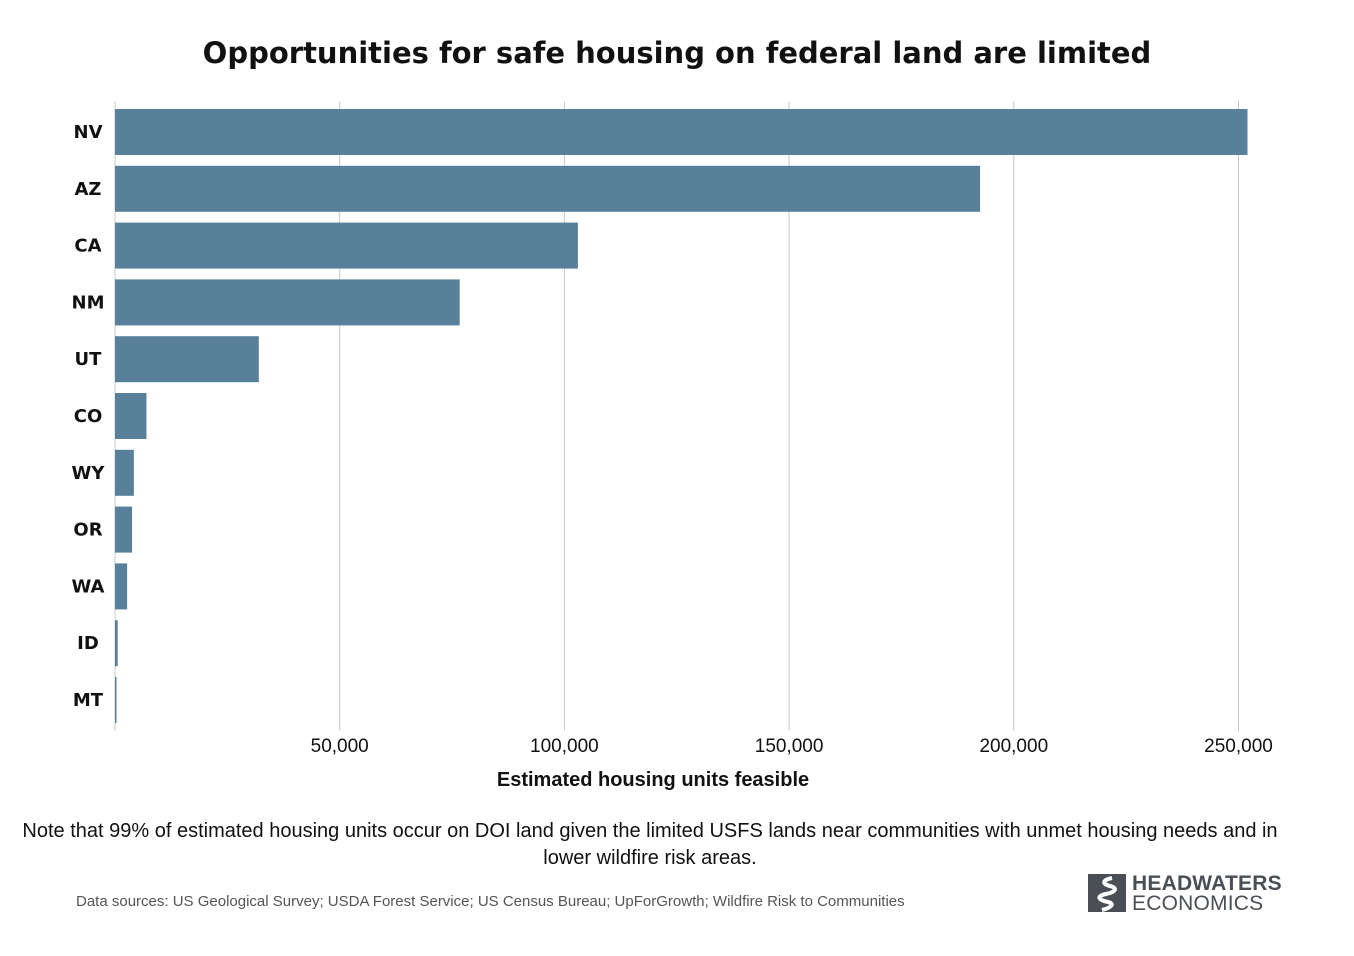 The width and height of the screenshot is (1354, 956). Describe the element at coordinates (124, 472) in the screenshot. I see `bar-wy` at that location.